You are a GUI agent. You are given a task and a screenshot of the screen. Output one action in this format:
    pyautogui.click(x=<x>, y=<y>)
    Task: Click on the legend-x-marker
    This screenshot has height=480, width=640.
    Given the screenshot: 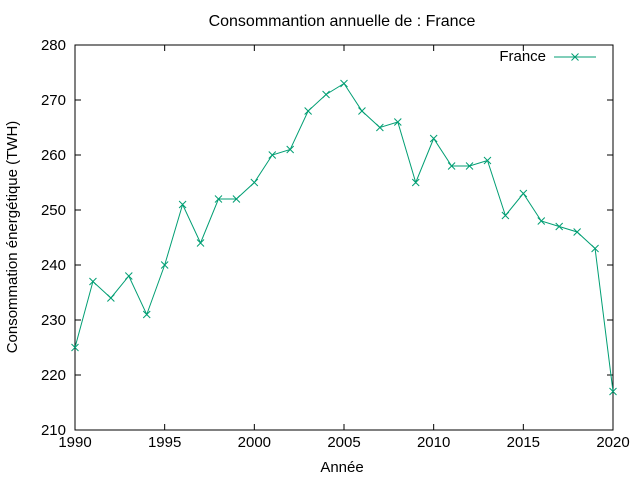 What is the action you would take?
    pyautogui.click(x=575, y=57)
    